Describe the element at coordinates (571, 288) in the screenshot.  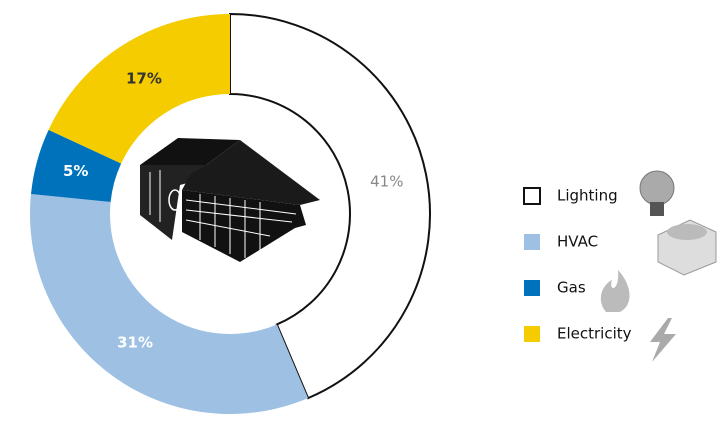
I see `legend-label: Gas` at that location.